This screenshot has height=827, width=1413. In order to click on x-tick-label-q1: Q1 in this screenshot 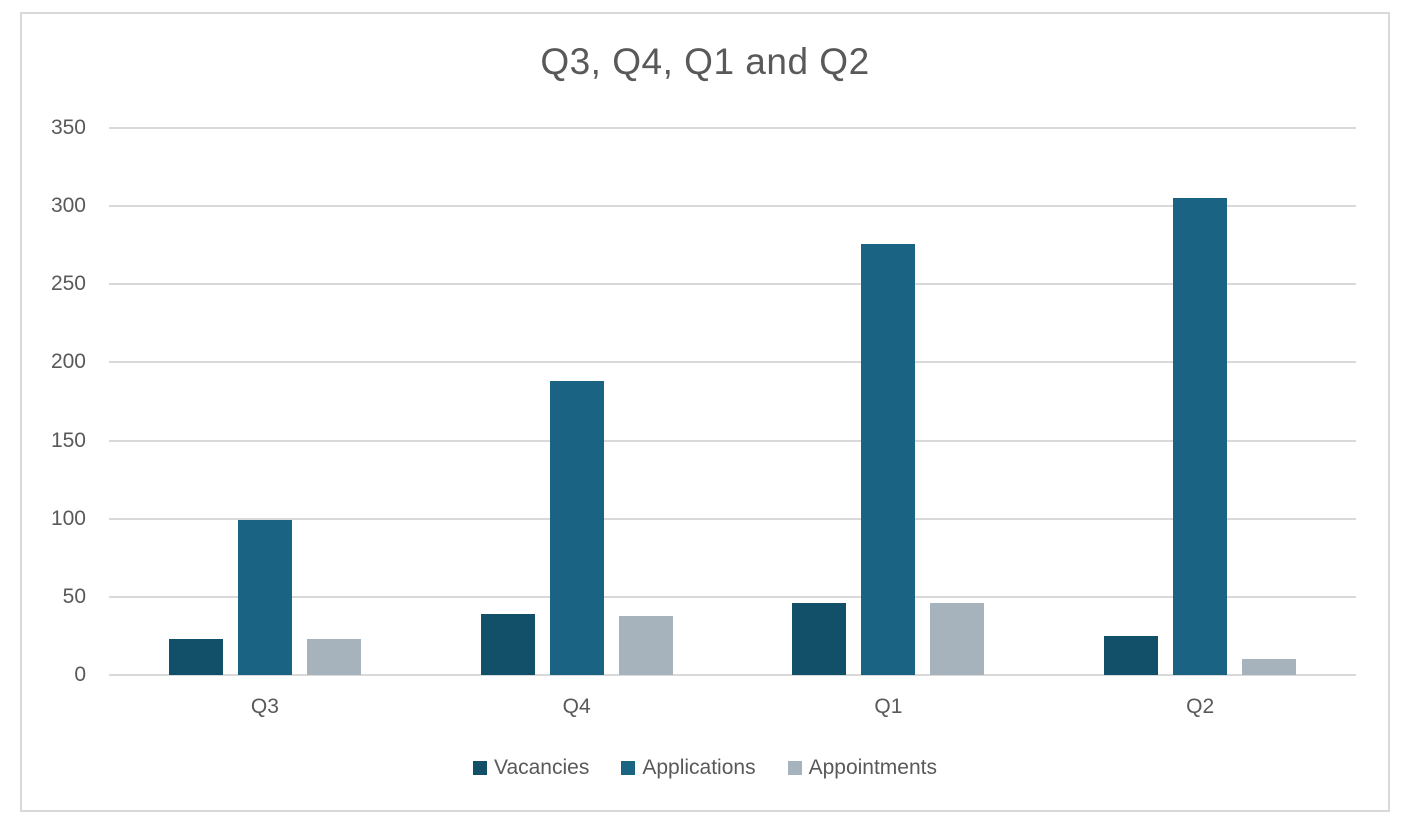, I will do `click(888, 706)`.